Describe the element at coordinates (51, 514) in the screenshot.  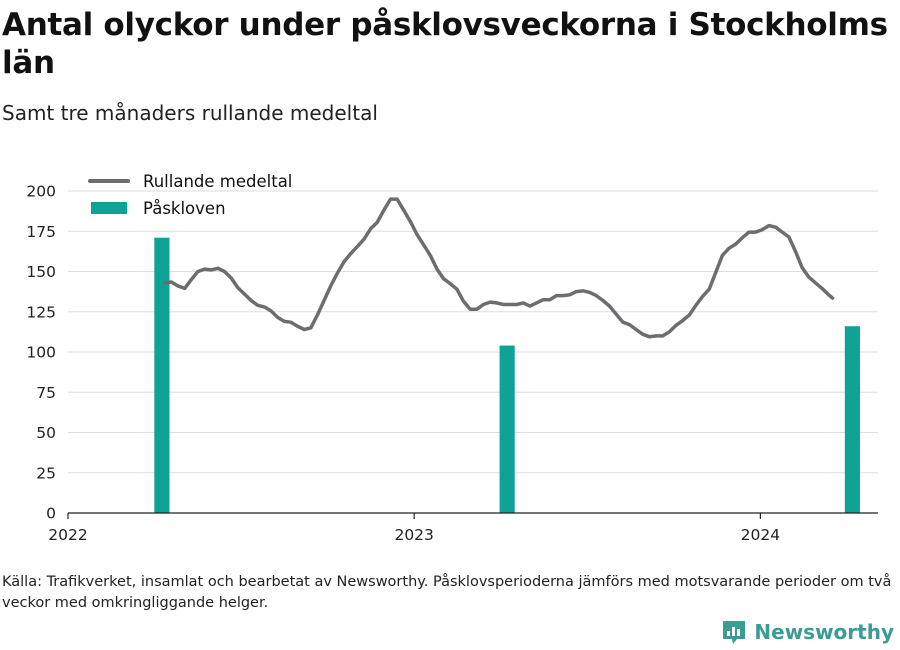
I see `y-tick-label: 0` at that location.